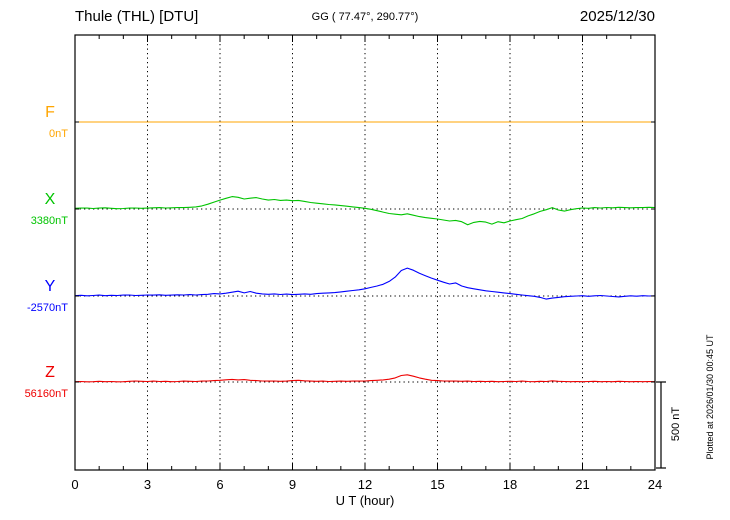 The height and width of the screenshot is (520, 730). What do you see at coordinates (58, 134) in the screenshot?
I see `series-baseline-label-F: 0nT` at bounding box center [58, 134].